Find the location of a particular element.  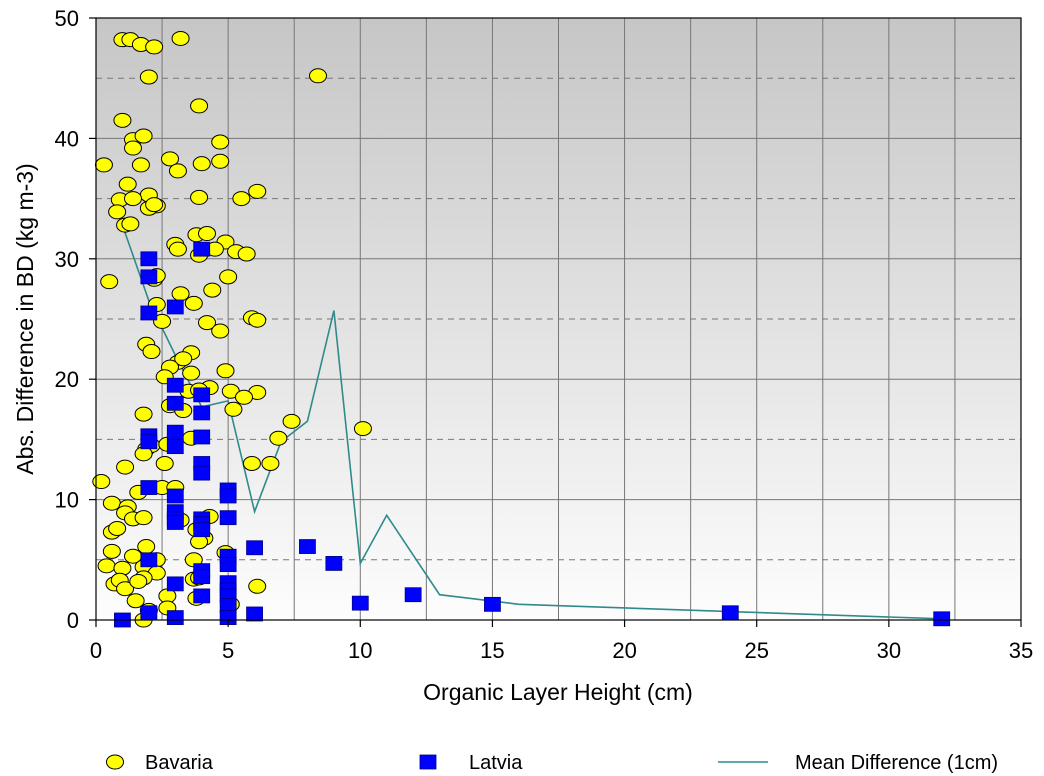

legend-marker-bavaria is located at coordinates (115, 762).